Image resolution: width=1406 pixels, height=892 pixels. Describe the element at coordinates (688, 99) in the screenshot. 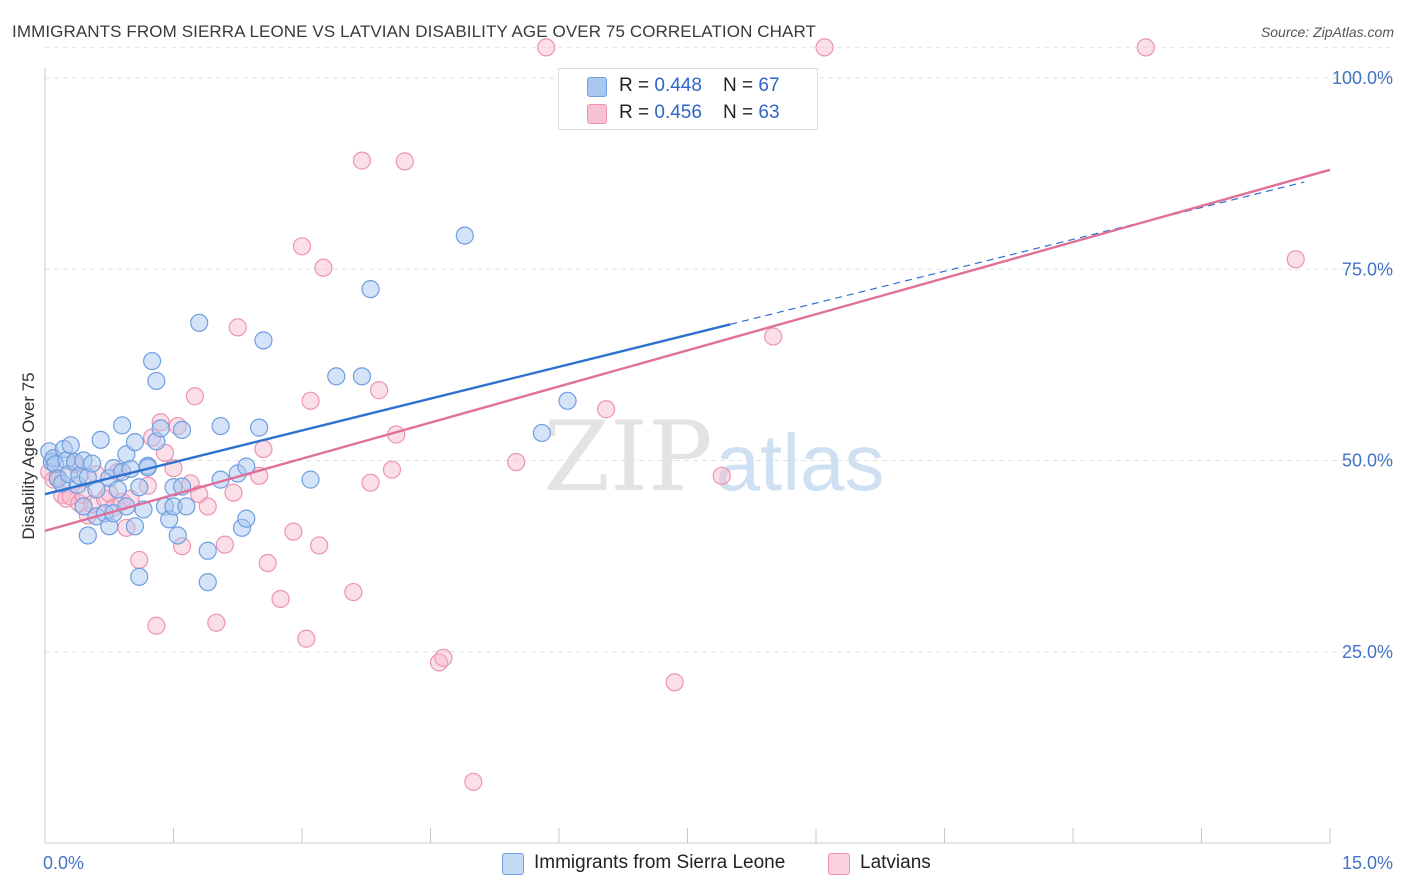

I see `correlation-legend: R = 0.448 N = 67 R = 0.456 N = 63` at that location.